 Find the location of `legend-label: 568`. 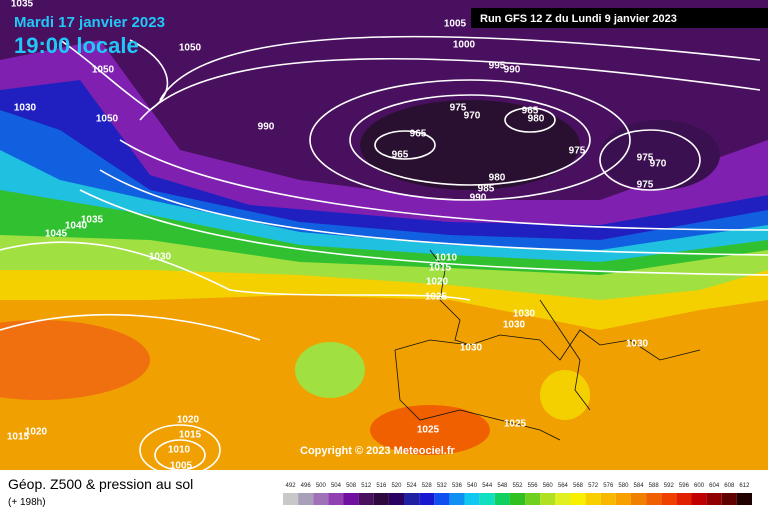

legend-label: 568 is located at coordinates (578, 486).